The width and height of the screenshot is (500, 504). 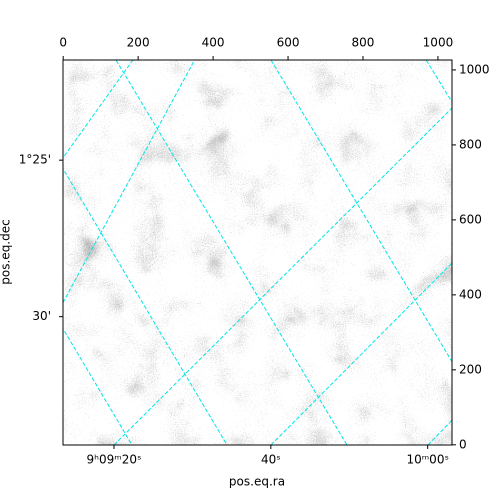 I want to click on ra-tick-label: 40ˢ, so click(x=271, y=460).